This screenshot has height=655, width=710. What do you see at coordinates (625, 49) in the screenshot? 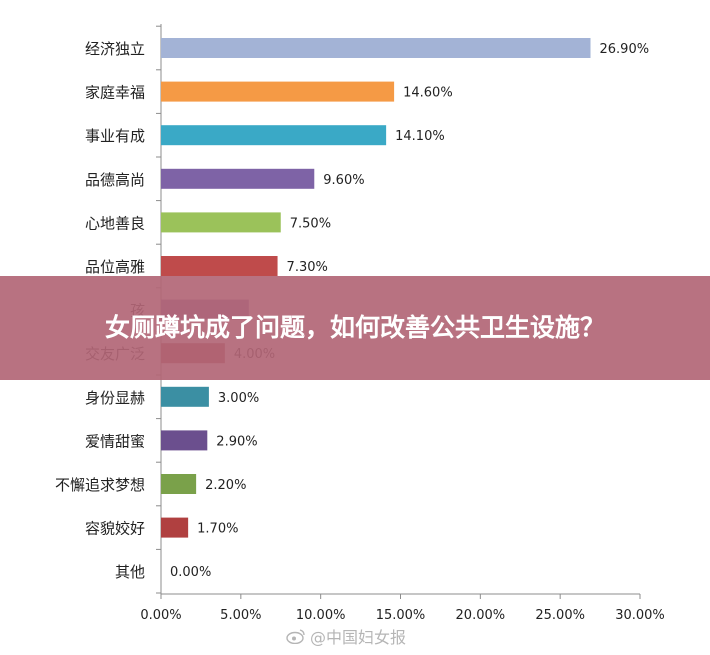
I see `data-label: 26.90%` at bounding box center [625, 49].